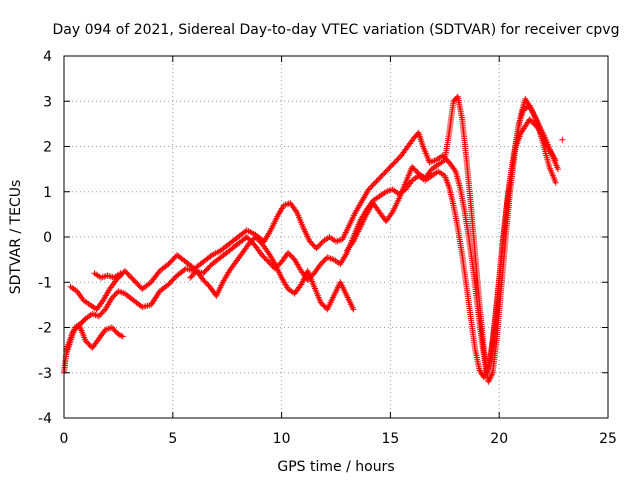  What do you see at coordinates (45, 283) in the screenshot?
I see `y-tick-label: -1` at bounding box center [45, 283].